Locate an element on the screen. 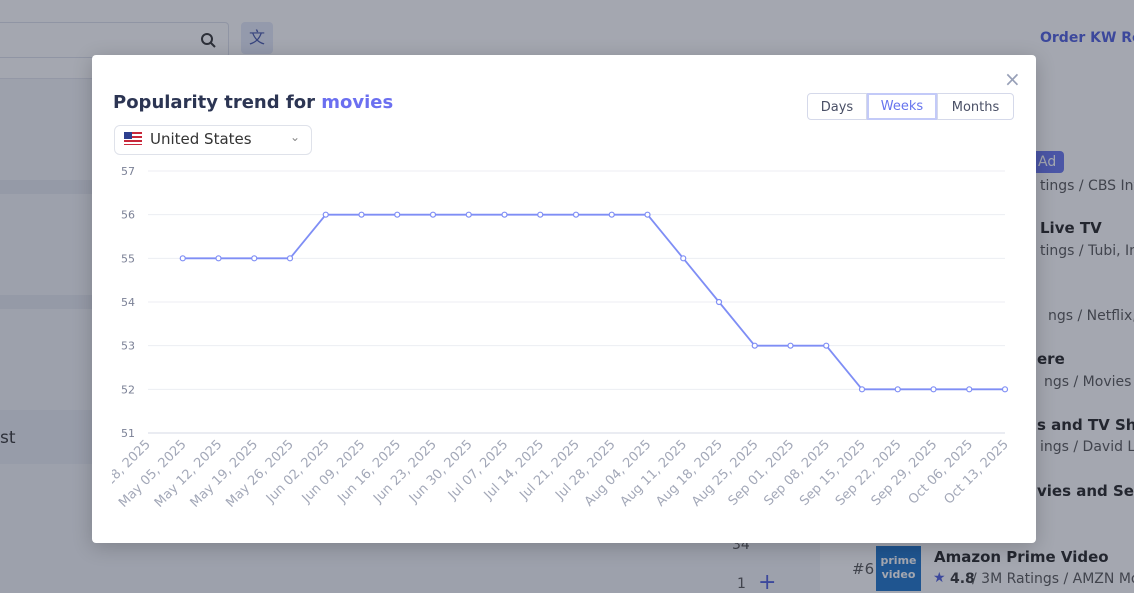 The width and height of the screenshot is (1134, 593). list-title: s and TV Show is located at coordinates (1085, 425).